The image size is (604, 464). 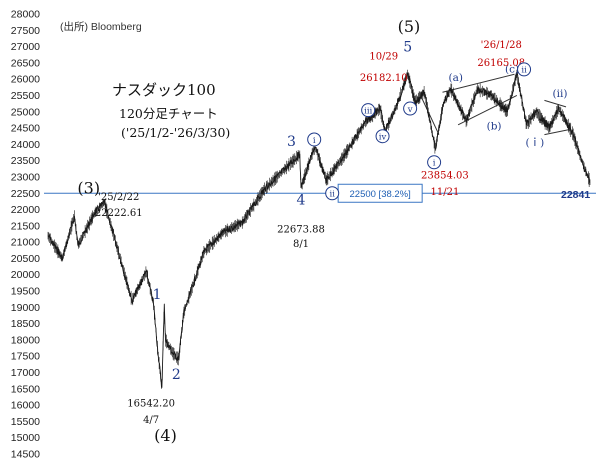 What do you see at coordinates (25, 210) in the screenshot?
I see `y-tick-label: 22000` at bounding box center [25, 210].